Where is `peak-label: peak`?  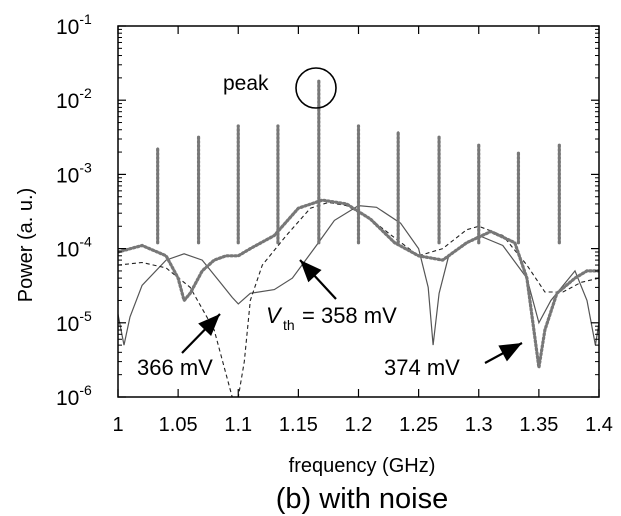
peak-label: peak is located at coordinates (246, 83).